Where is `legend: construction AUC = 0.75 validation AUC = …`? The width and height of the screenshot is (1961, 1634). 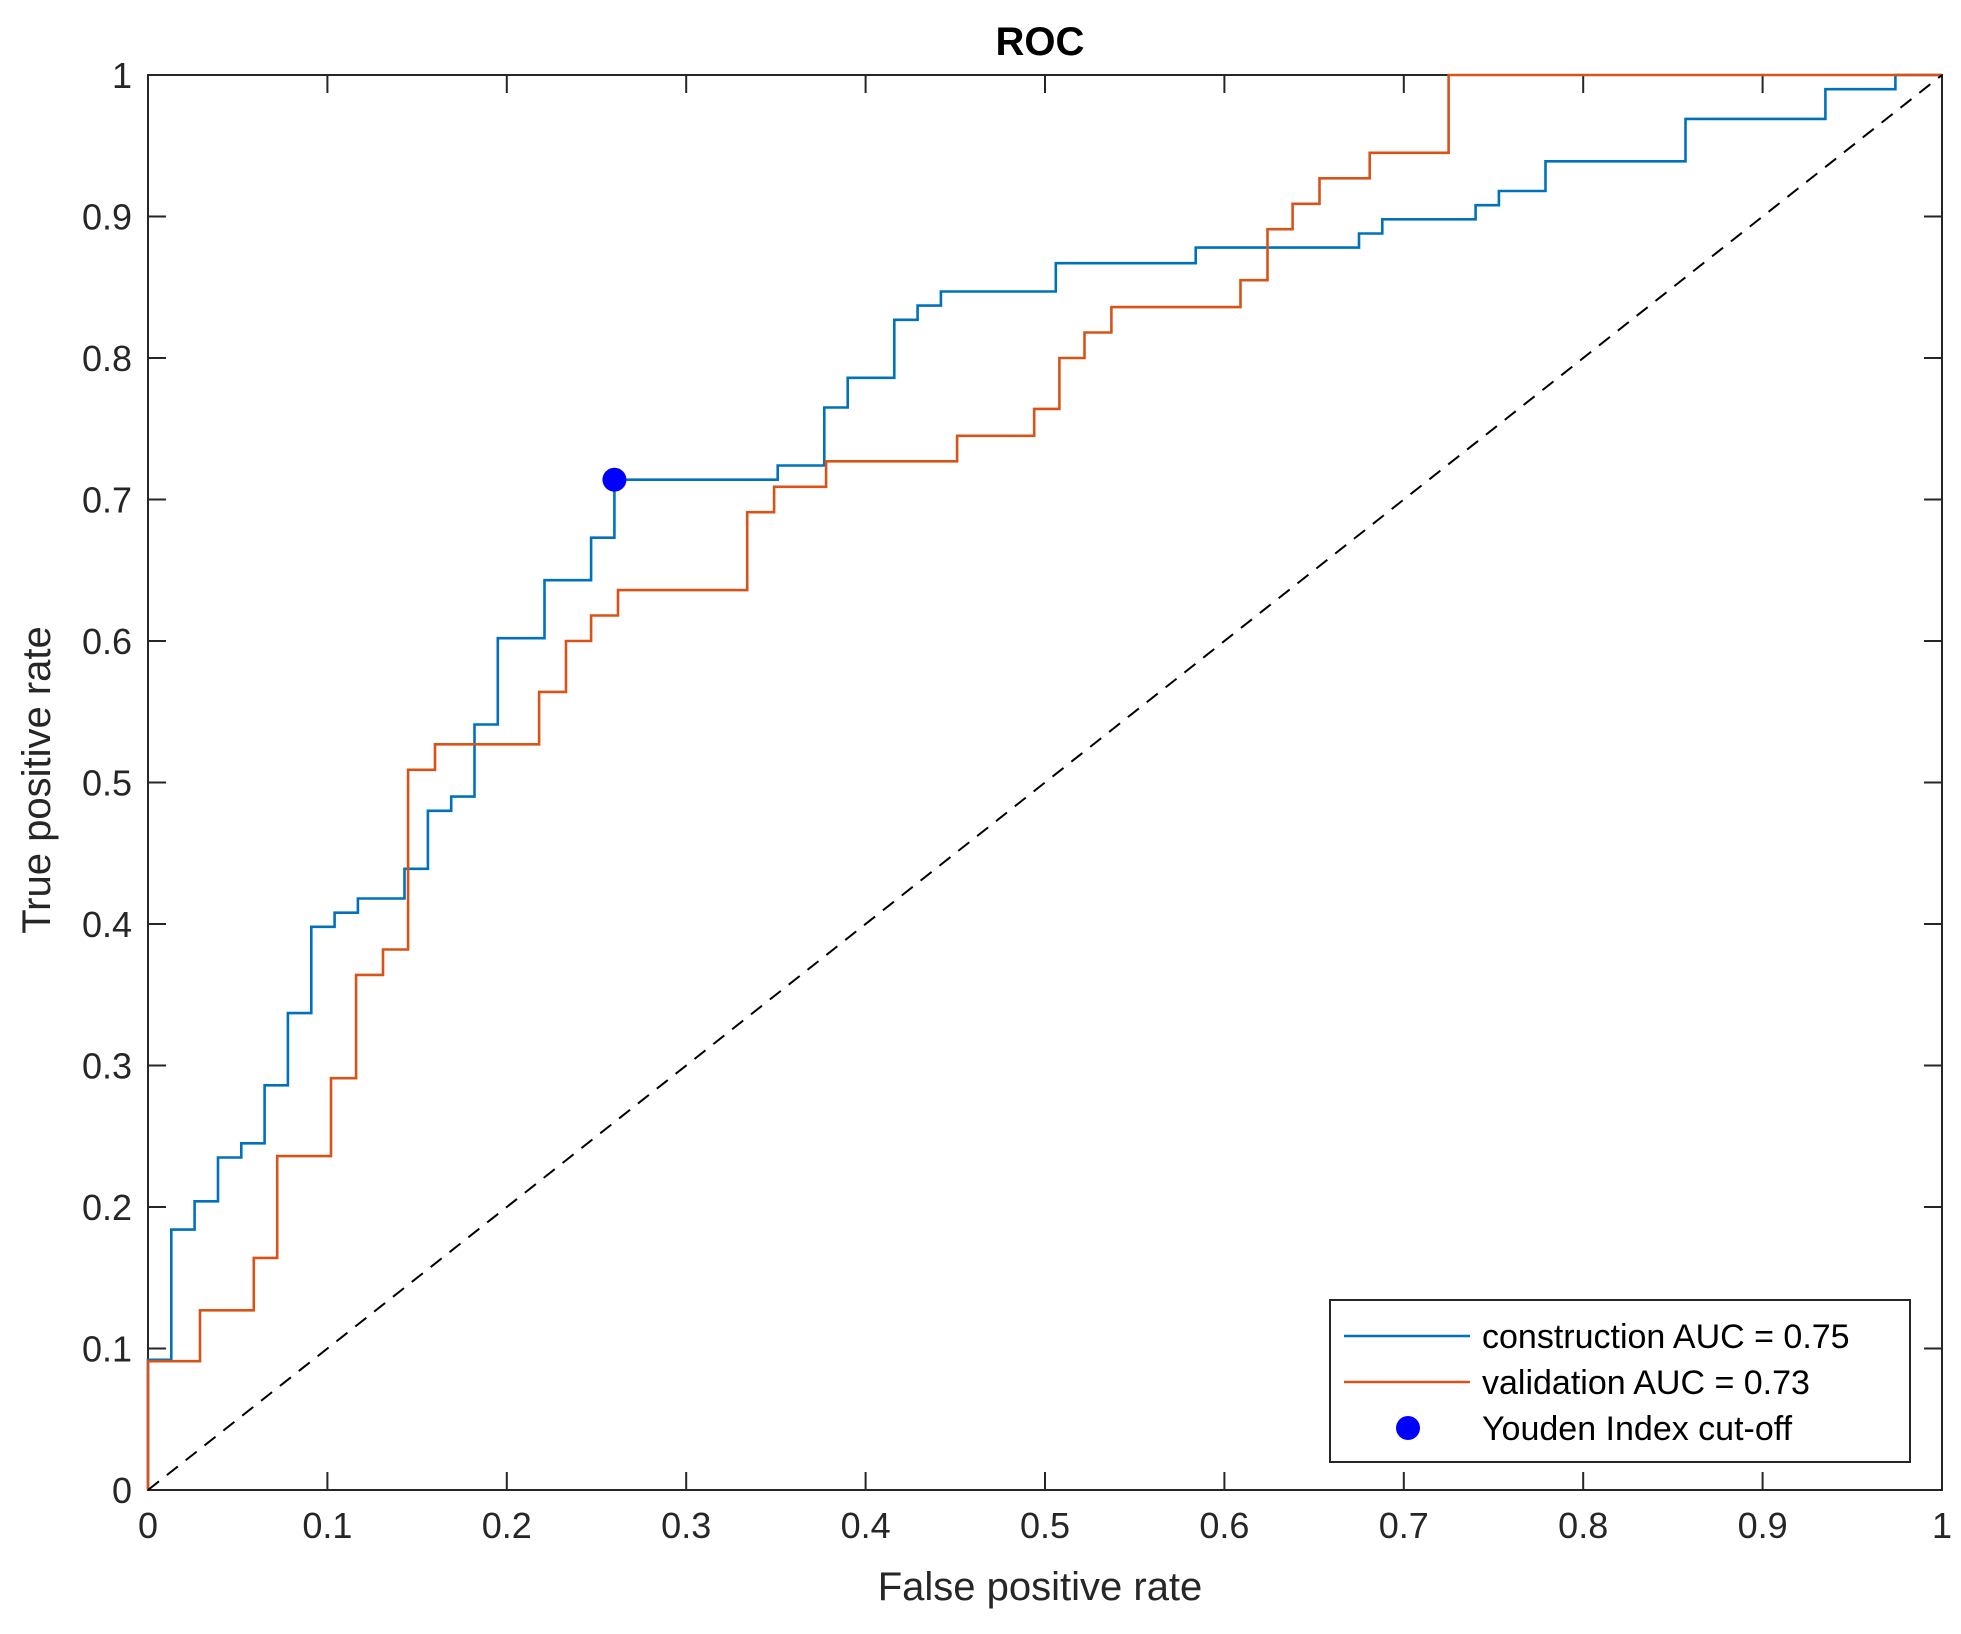 legend: construction AUC = 0.75 validation AUC = … is located at coordinates (1620, 1381).